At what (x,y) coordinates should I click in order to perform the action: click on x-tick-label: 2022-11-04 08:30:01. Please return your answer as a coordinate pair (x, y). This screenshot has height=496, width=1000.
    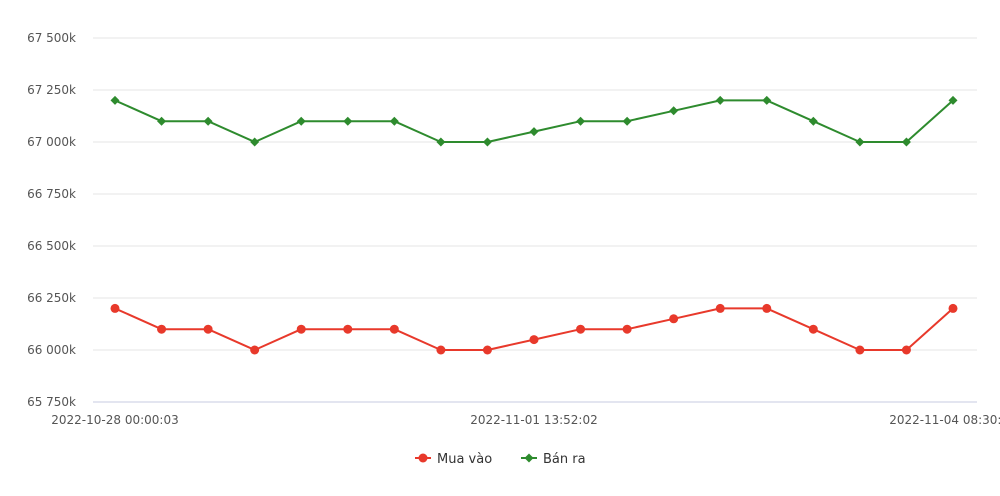
    Looking at the image, I should click on (944, 420).